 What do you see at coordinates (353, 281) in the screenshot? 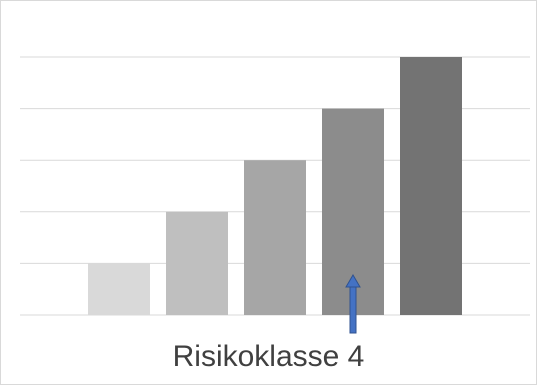
I see `arrow-up-icon` at bounding box center [353, 281].